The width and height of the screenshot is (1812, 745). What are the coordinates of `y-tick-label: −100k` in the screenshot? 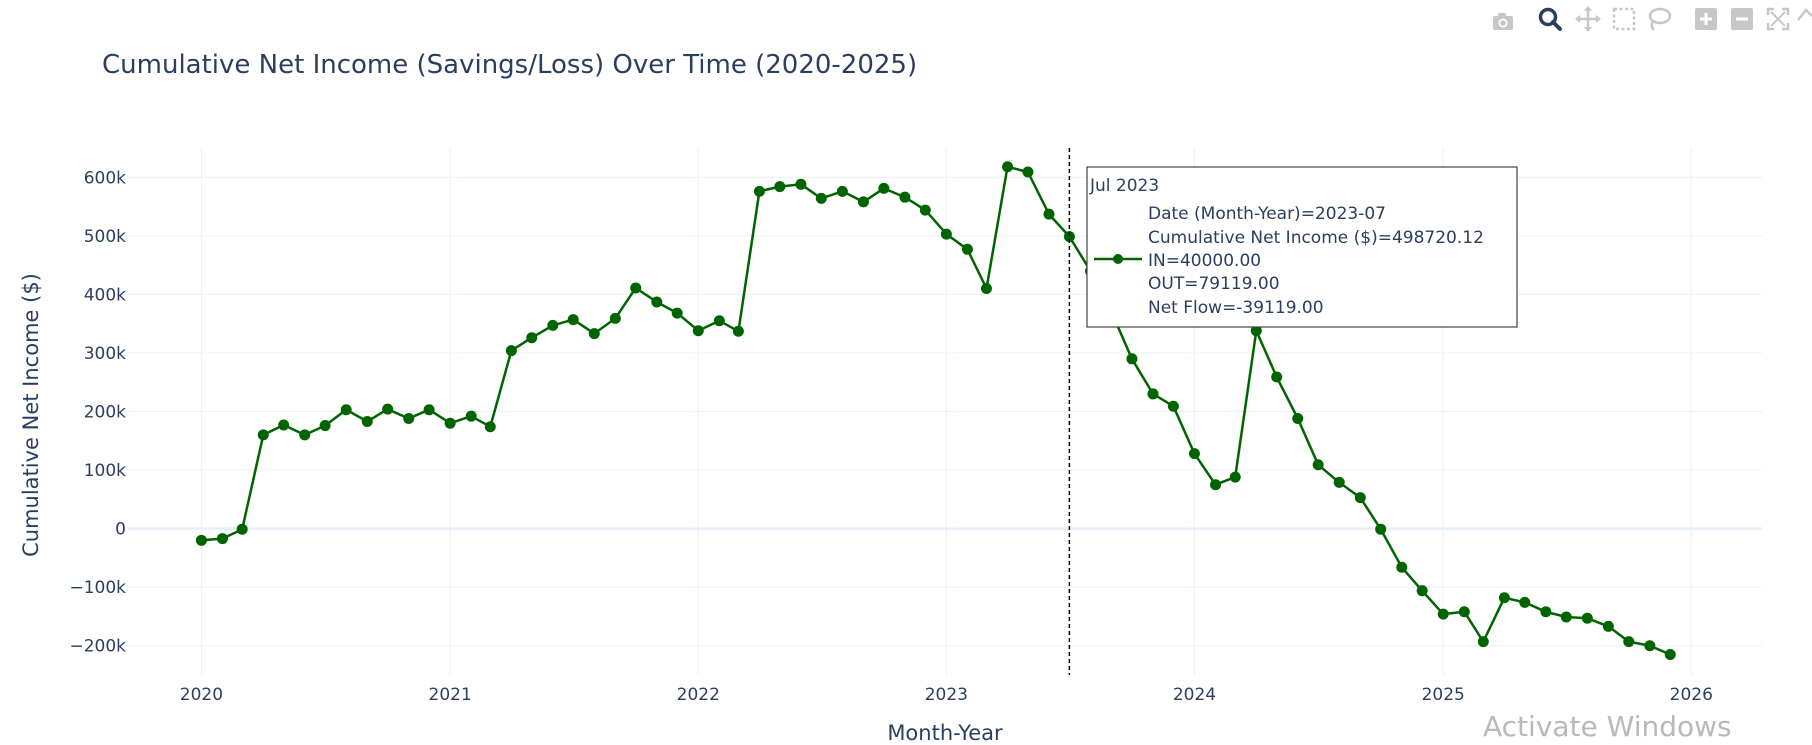 It's located at (97, 588).